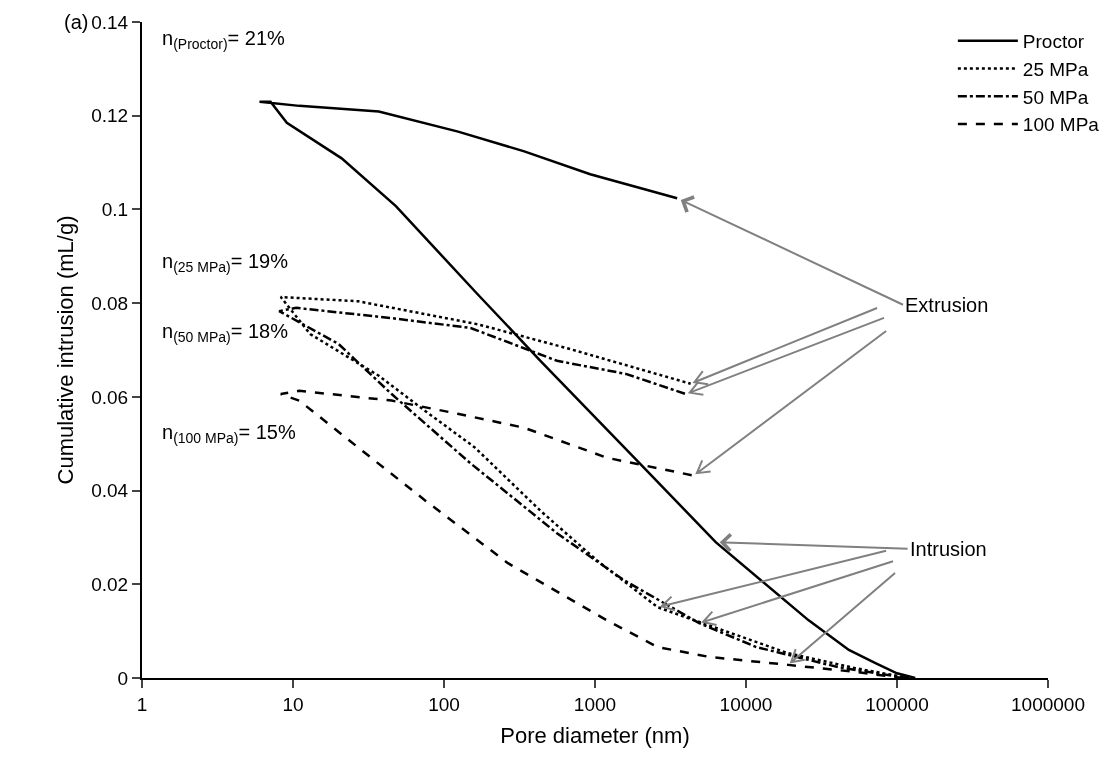  What do you see at coordinates (293, 704) in the screenshot?
I see `x-tick-label: 10` at bounding box center [293, 704].